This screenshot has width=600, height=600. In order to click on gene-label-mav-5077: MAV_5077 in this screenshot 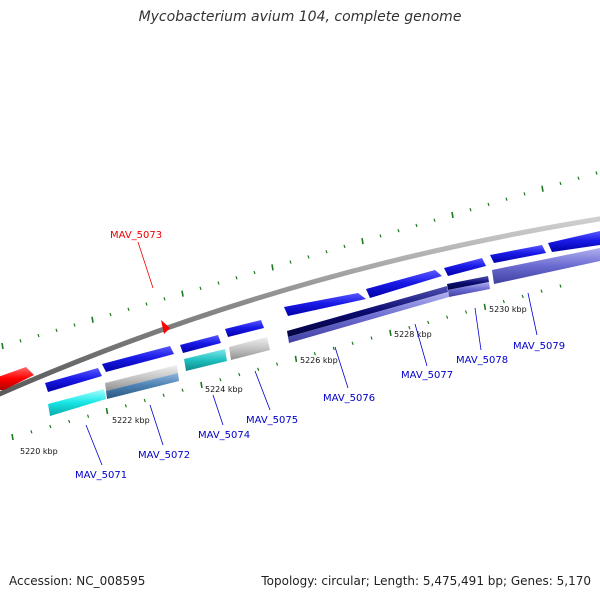, I will do `click(427, 375)`.